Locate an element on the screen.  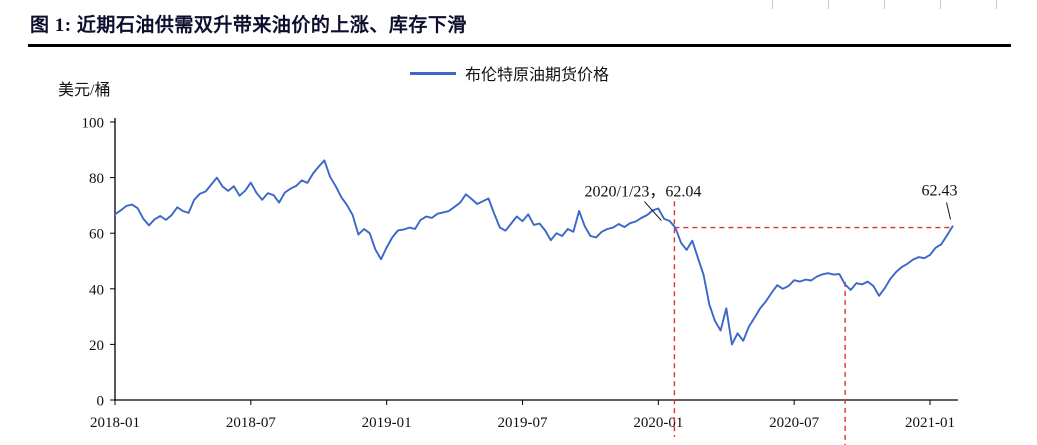
y-tick-label: 80 is located at coordinates (96, 179).